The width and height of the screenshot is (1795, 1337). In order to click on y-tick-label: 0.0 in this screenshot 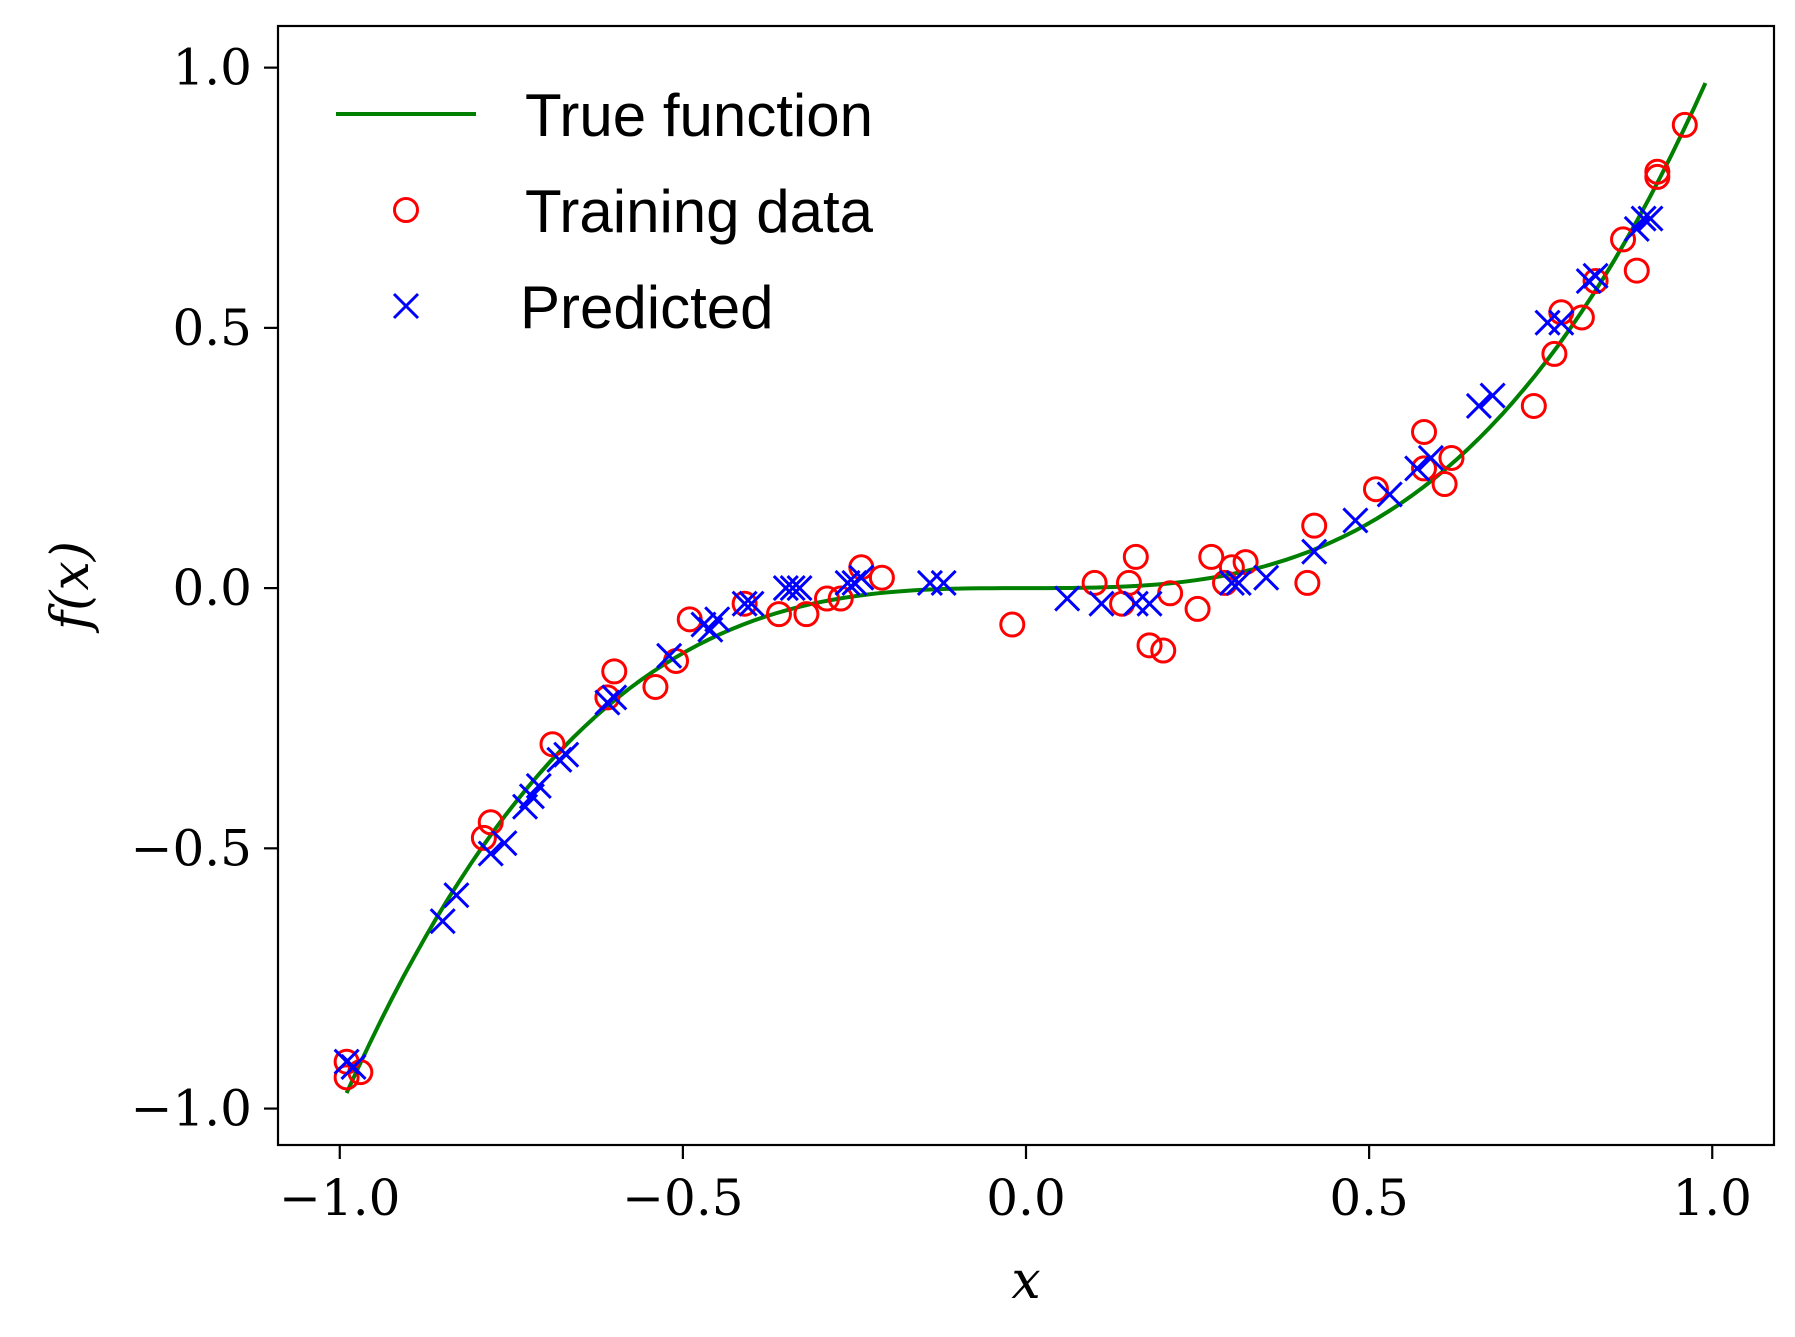, I will do `click(212, 588)`.